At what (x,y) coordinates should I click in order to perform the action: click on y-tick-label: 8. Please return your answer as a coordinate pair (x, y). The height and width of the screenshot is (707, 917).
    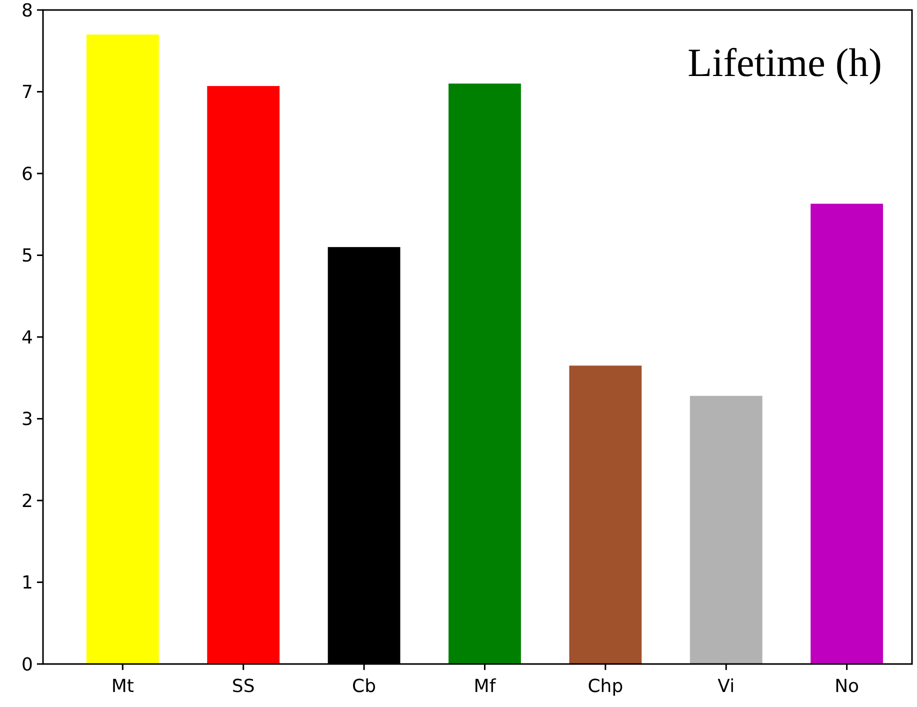
    Looking at the image, I should click on (27, 11).